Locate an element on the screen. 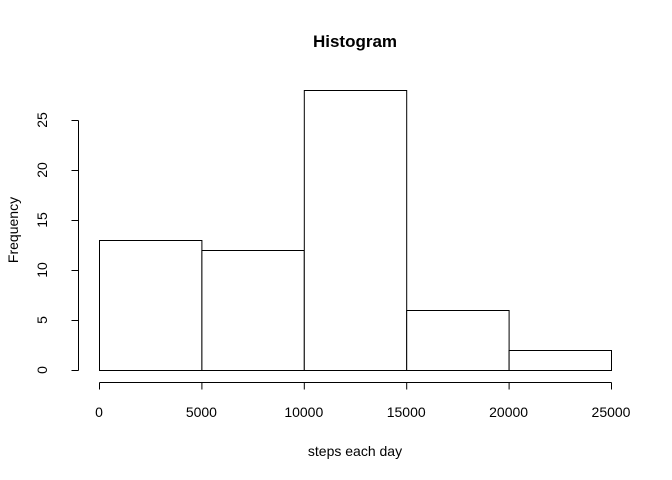 The width and height of the screenshot is (672, 480). x-tick-label: 15000 is located at coordinates (406, 412).